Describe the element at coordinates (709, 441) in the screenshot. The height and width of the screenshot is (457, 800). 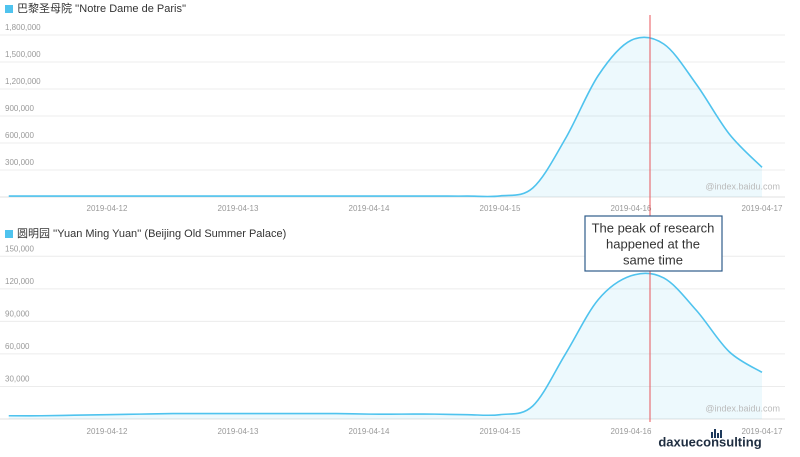
I see `logo: daxueconsulting` at that location.